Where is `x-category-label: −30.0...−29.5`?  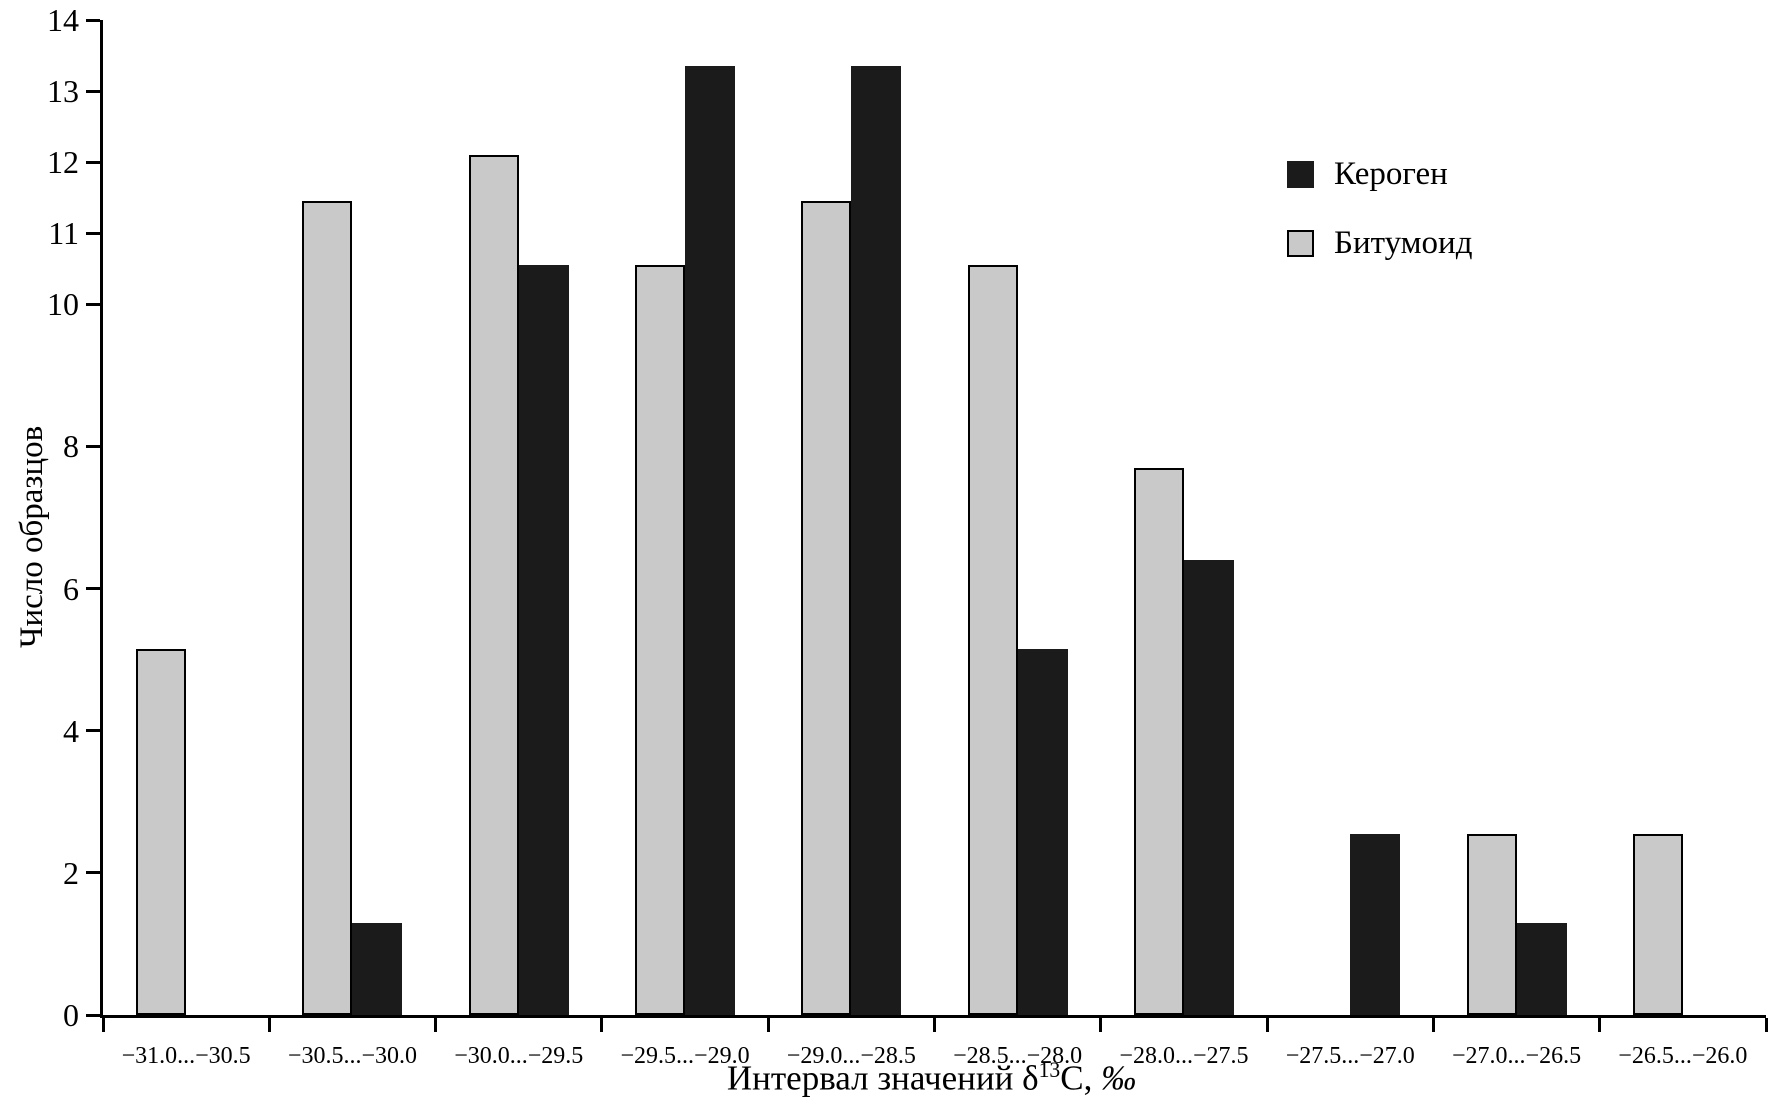 x-category-label: −30.0...−29.5 is located at coordinates (519, 1056).